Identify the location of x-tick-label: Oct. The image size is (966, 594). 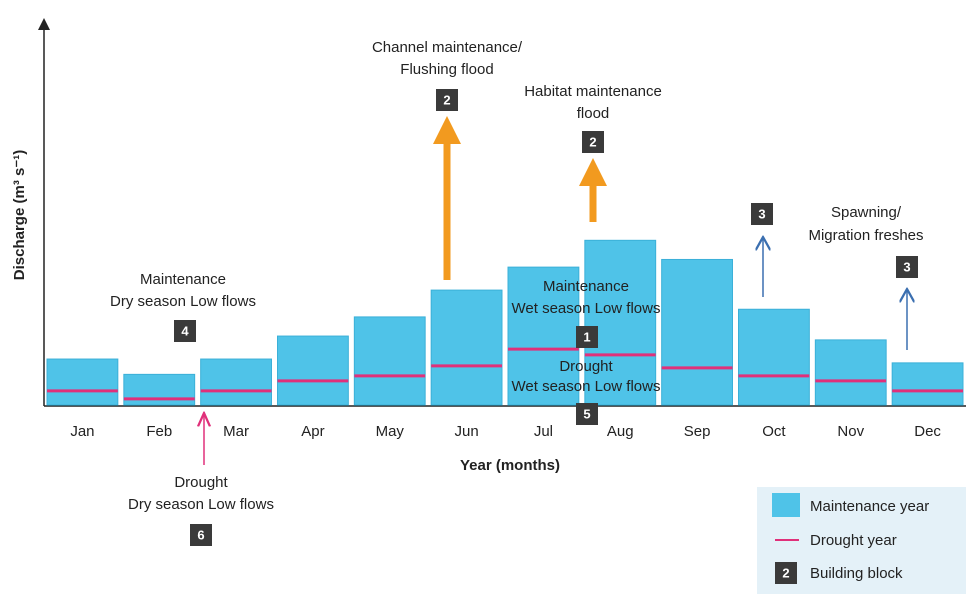
(774, 431).